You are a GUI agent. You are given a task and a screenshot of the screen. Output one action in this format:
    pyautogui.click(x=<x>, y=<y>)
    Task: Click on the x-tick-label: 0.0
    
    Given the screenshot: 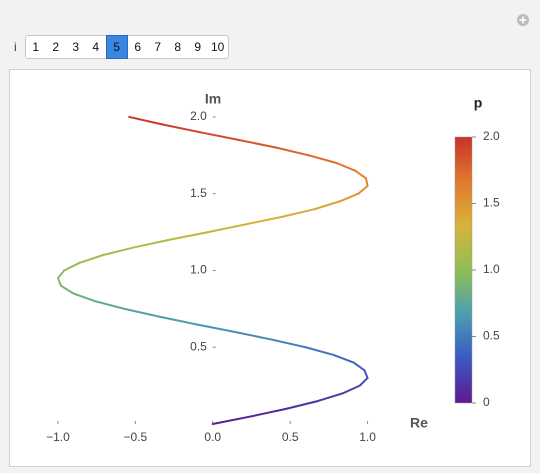 What is the action you would take?
    pyautogui.click(x=212, y=437)
    